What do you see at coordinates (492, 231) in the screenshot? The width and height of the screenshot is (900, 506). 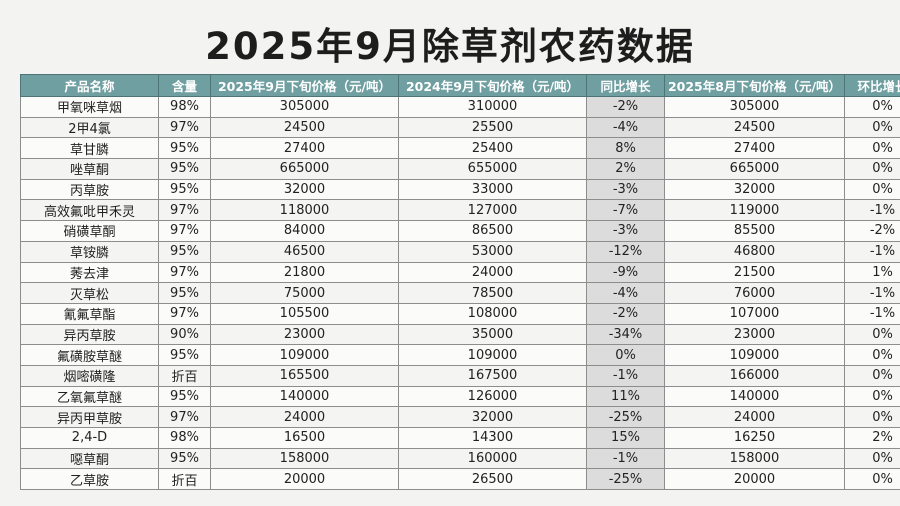 I see `cell-price-2024-sep: 86500` at bounding box center [492, 231].